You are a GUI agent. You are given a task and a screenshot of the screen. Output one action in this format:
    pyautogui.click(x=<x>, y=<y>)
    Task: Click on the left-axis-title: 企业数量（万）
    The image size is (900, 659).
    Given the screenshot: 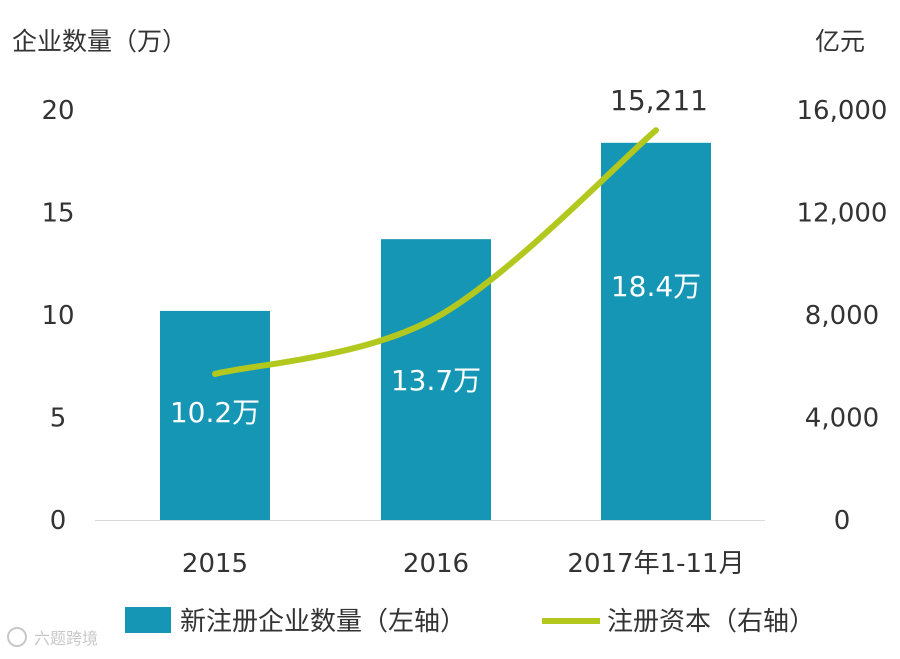 What is the action you would take?
    pyautogui.click(x=99, y=41)
    